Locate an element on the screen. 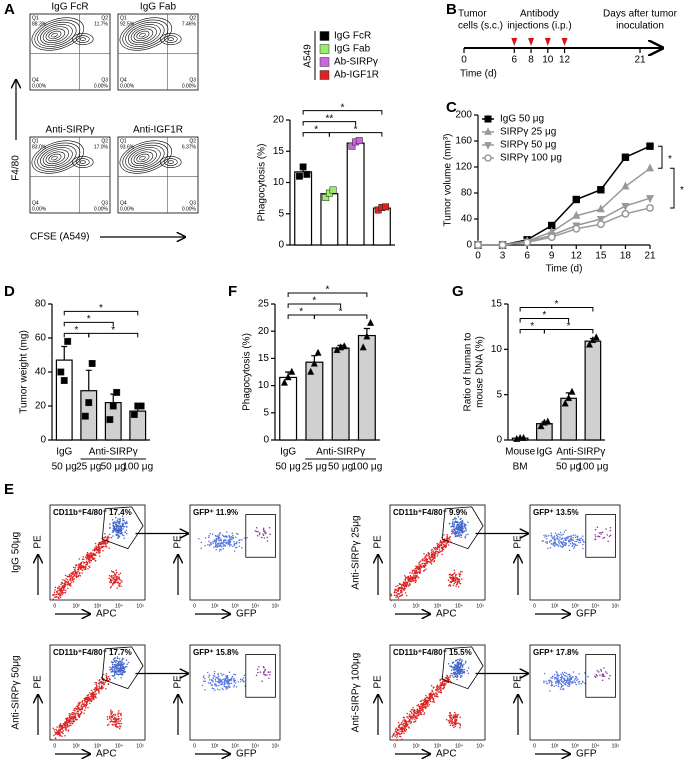  y-tick-label: 15 is located at coordinates (264, 358).